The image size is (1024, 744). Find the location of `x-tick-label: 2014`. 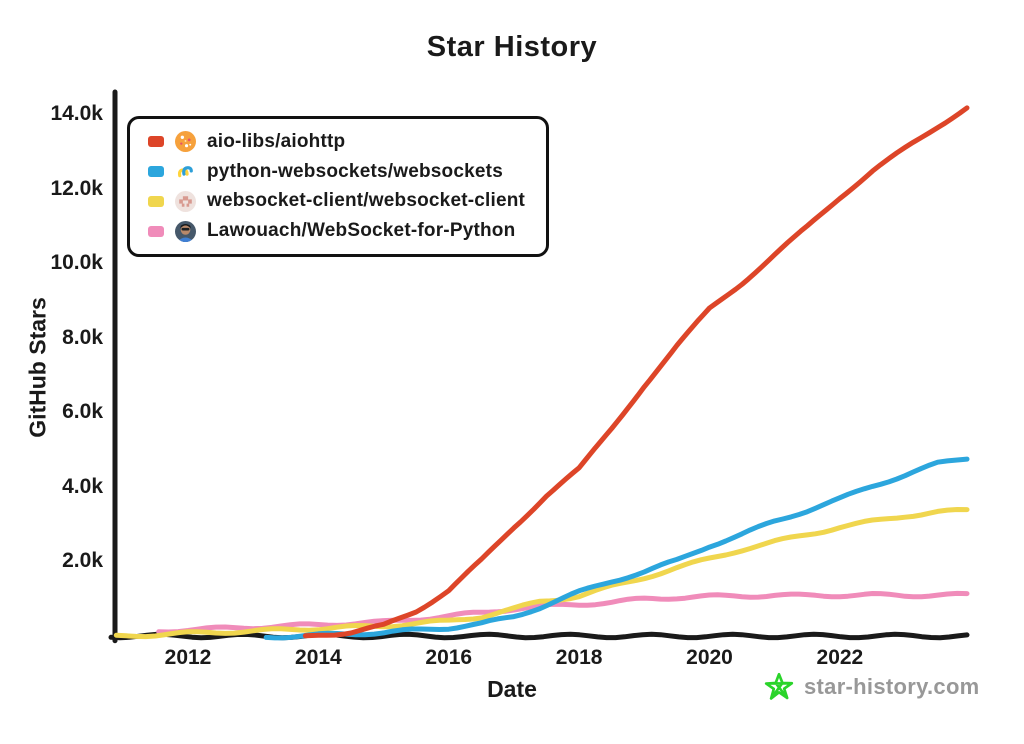

x-tick-label: 2014 is located at coordinates (318, 657).